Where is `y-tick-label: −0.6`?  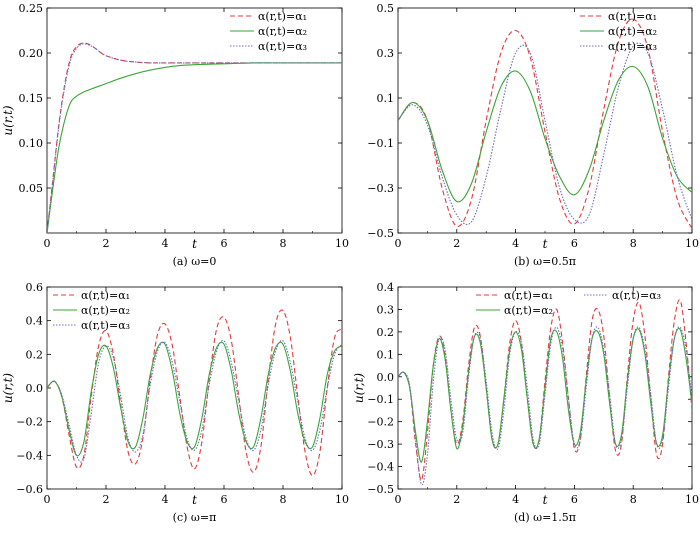
y-tick-label: −0.6 is located at coordinates (29, 489).